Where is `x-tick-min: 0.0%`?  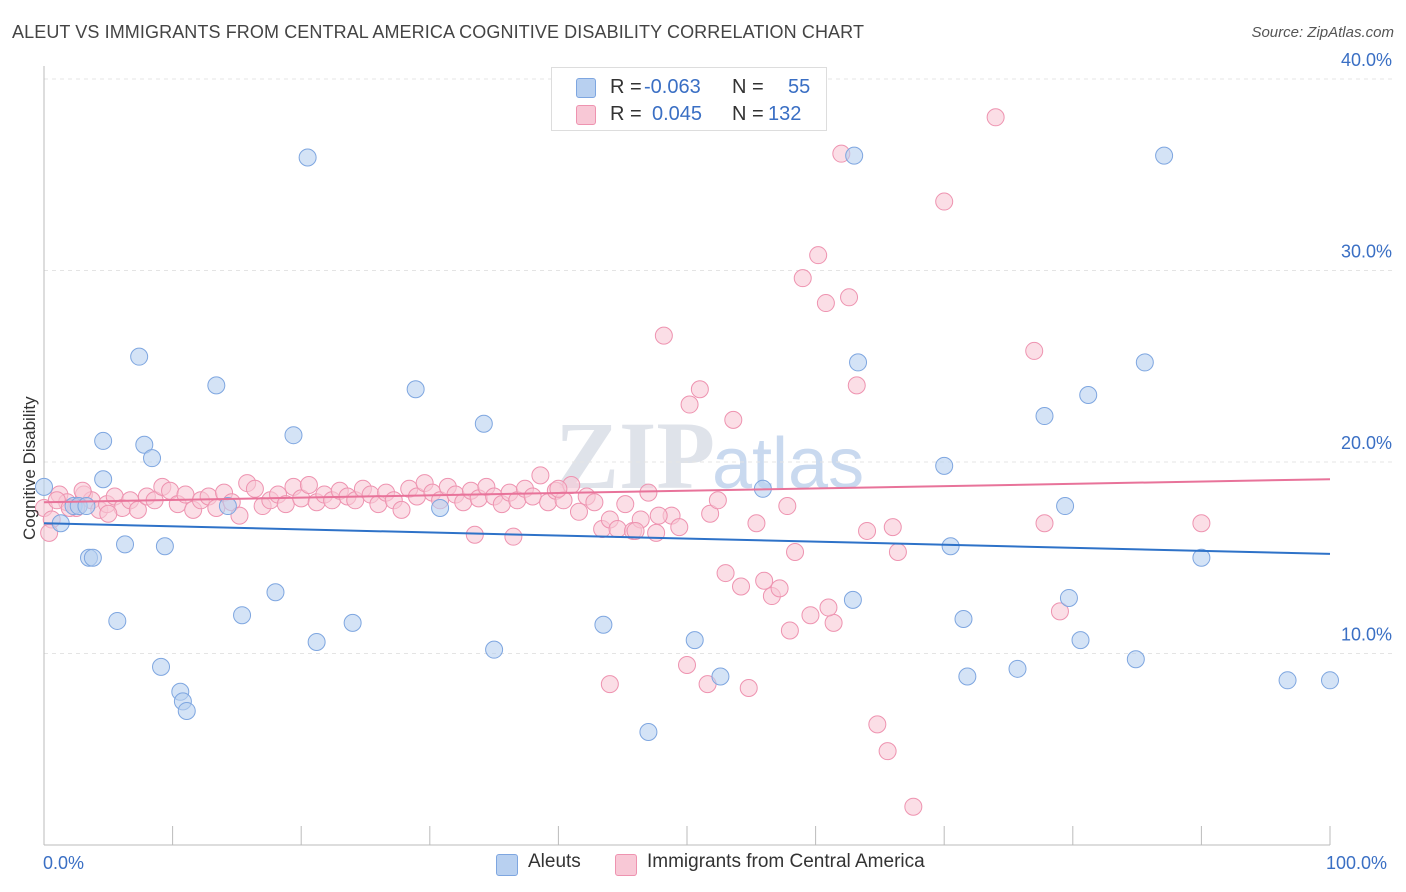
x-tick-min: 0.0% is located at coordinates (64, 863).